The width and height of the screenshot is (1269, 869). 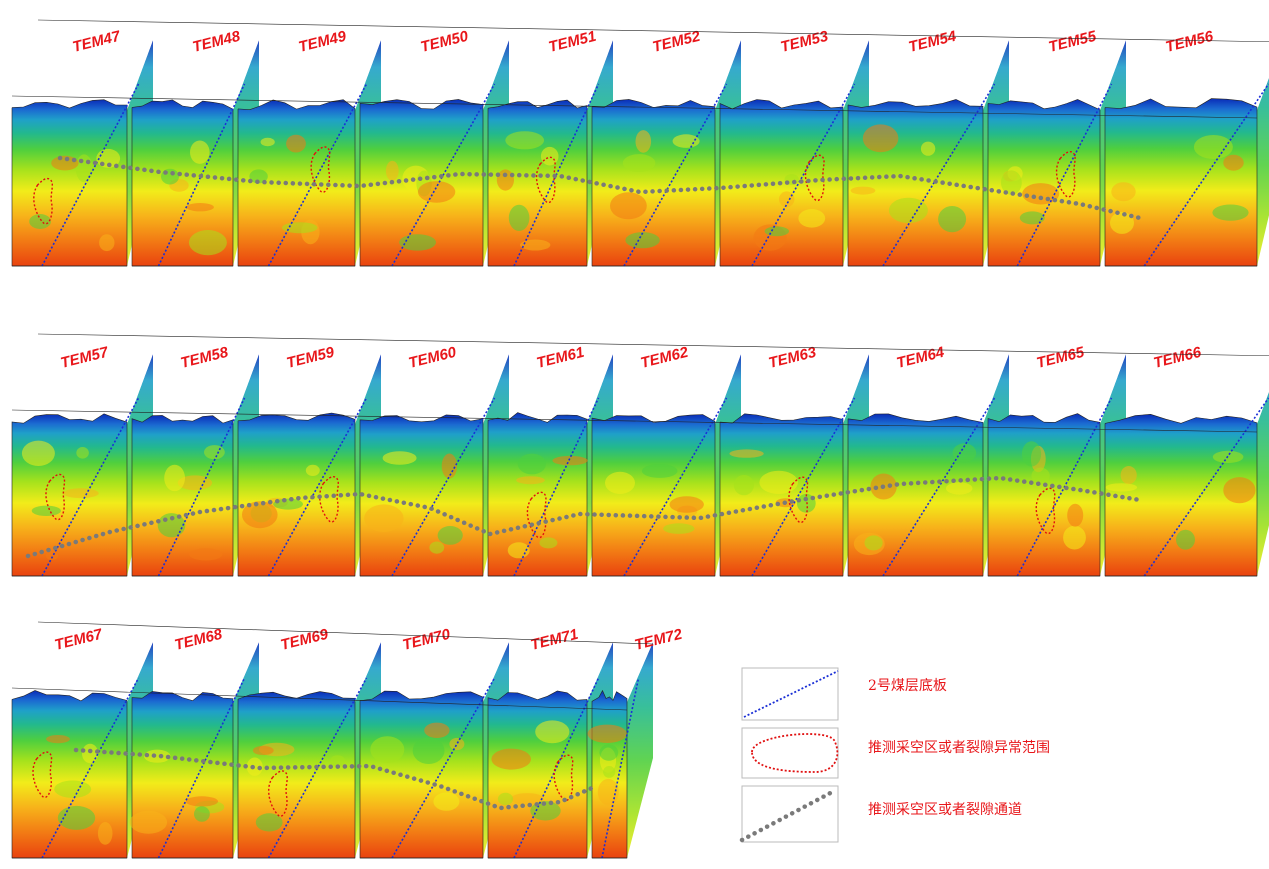 What do you see at coordinates (560, 358) in the screenshot?
I see `profile-label: TEM61` at bounding box center [560, 358].